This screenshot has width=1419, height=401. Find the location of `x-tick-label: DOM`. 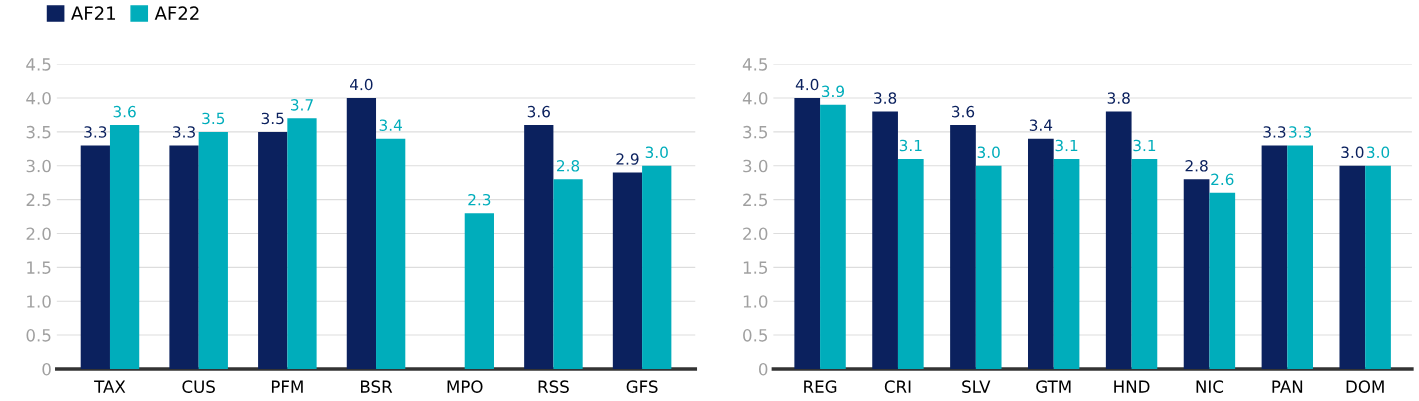

x-tick-label: DOM is located at coordinates (1365, 386).